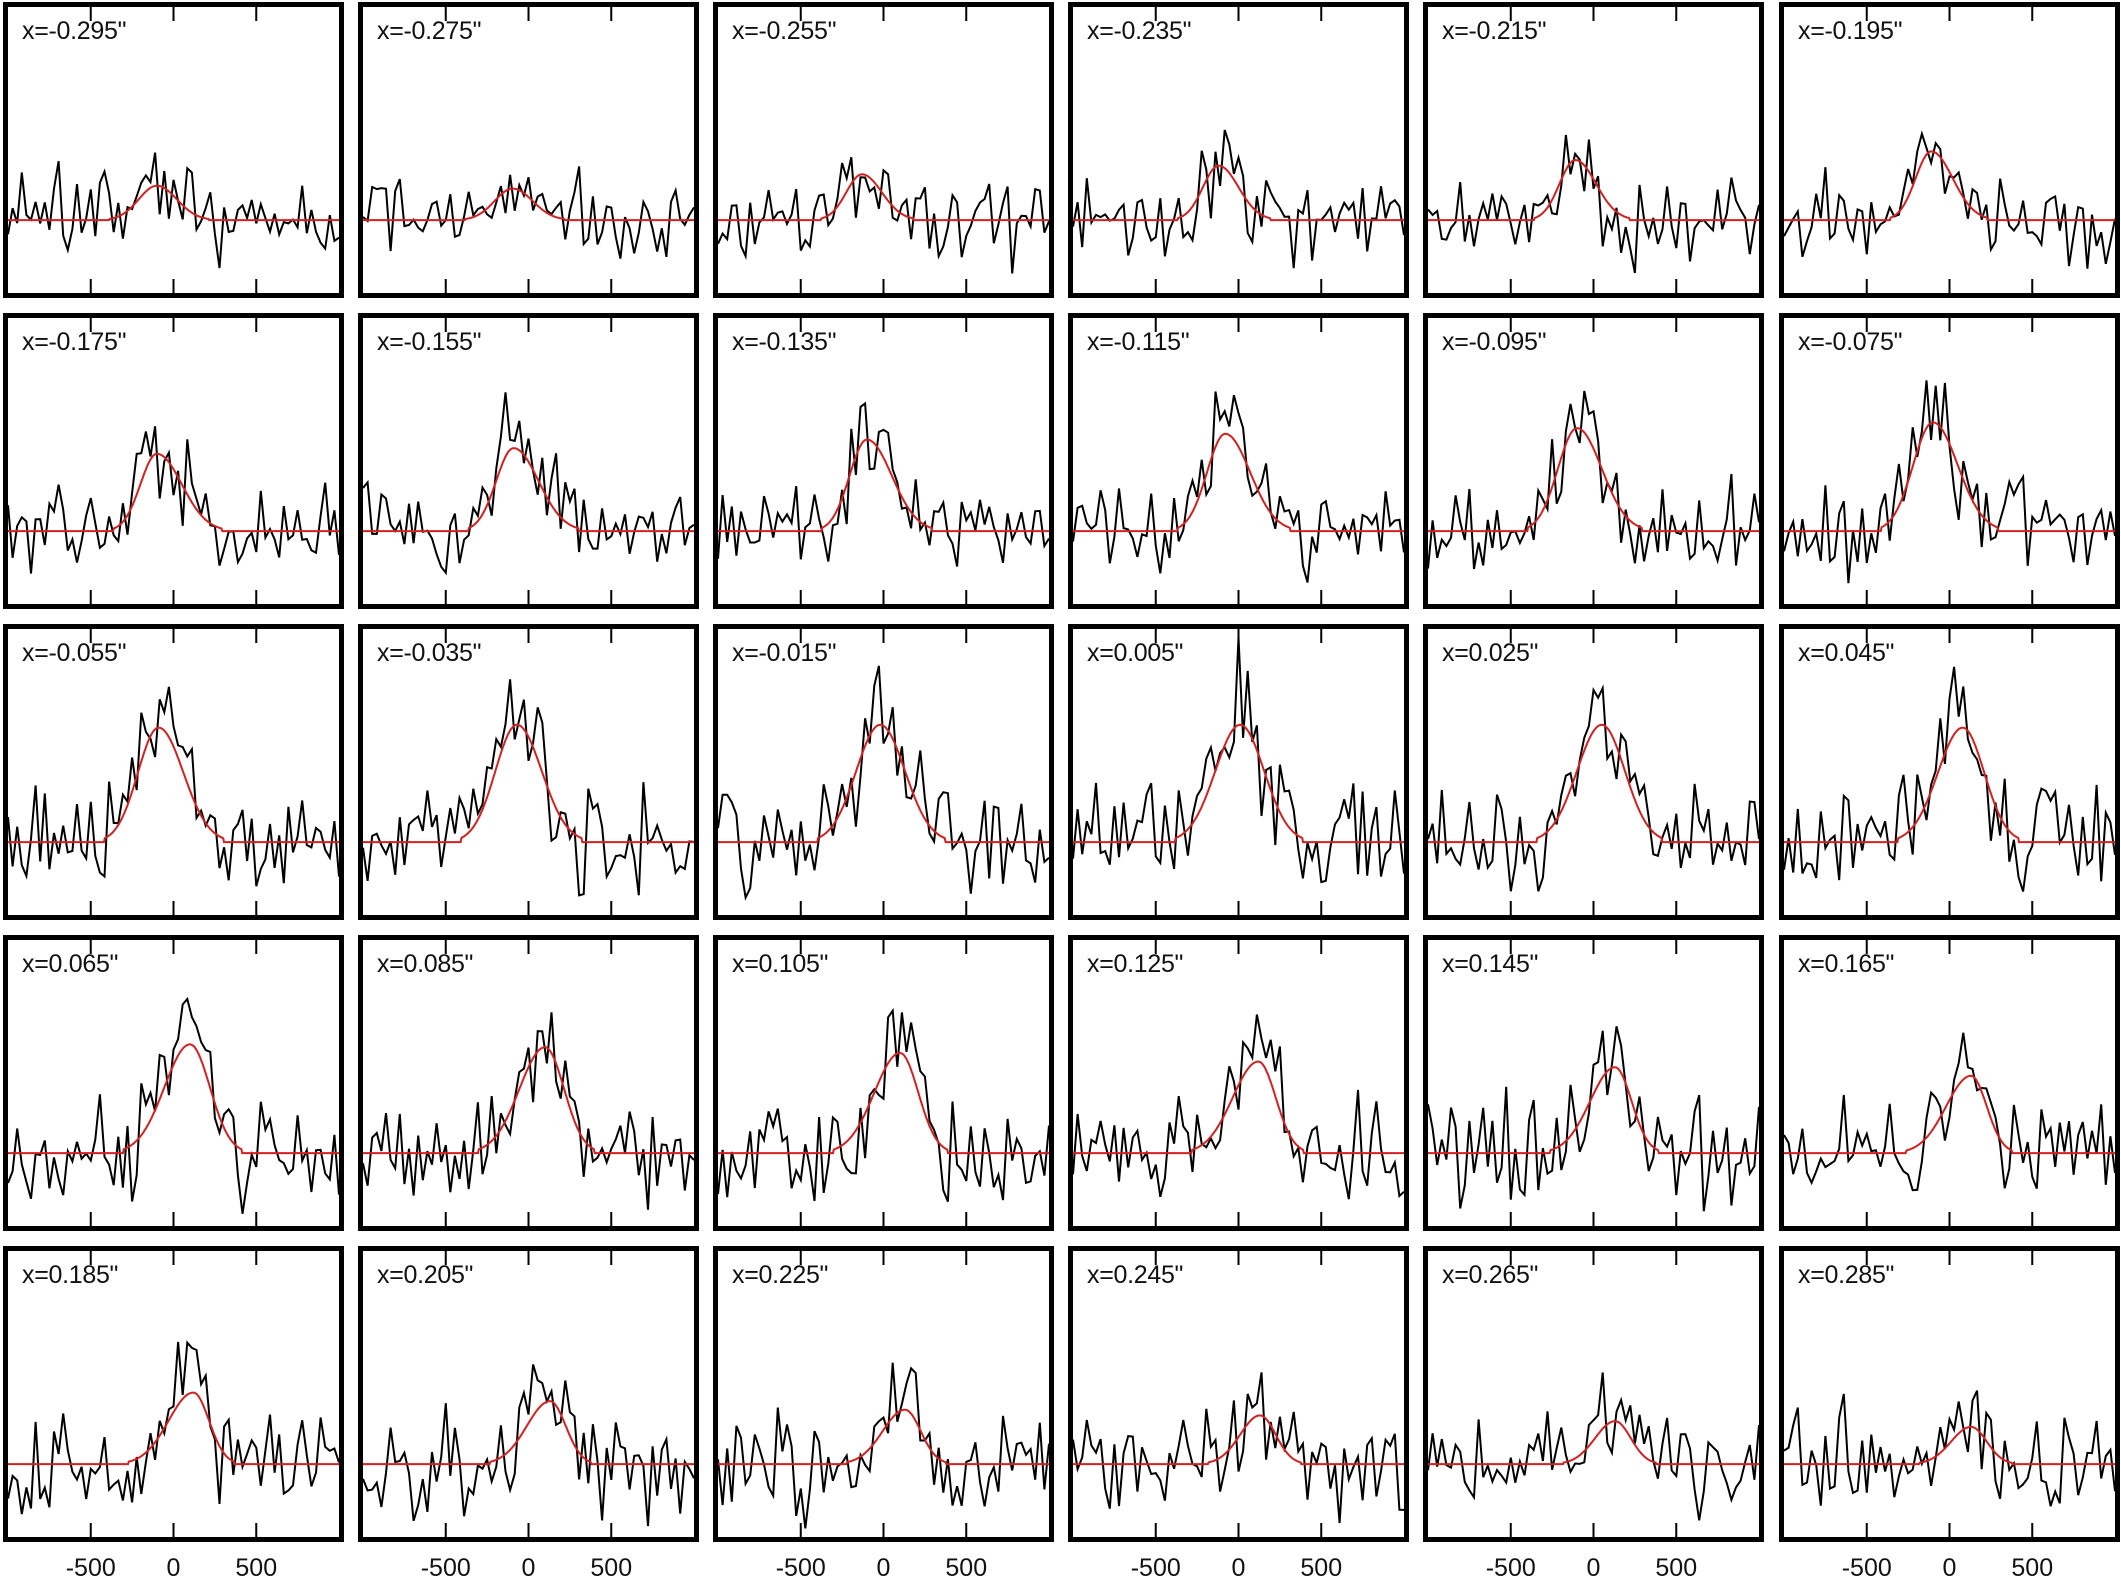 The image size is (2121, 1583). I want to click on panel-position-label: x=0.165", so click(1846, 964).